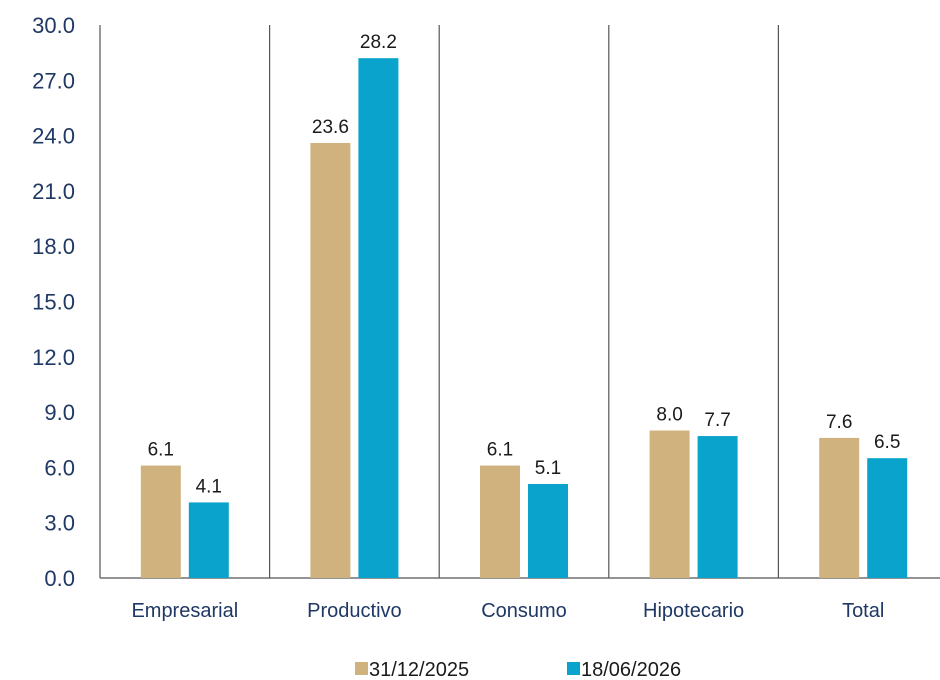 Image resolution: width=940 pixels, height=680 pixels. What do you see at coordinates (53, 191) in the screenshot?
I see `y-tick-label: 21.0` at bounding box center [53, 191].